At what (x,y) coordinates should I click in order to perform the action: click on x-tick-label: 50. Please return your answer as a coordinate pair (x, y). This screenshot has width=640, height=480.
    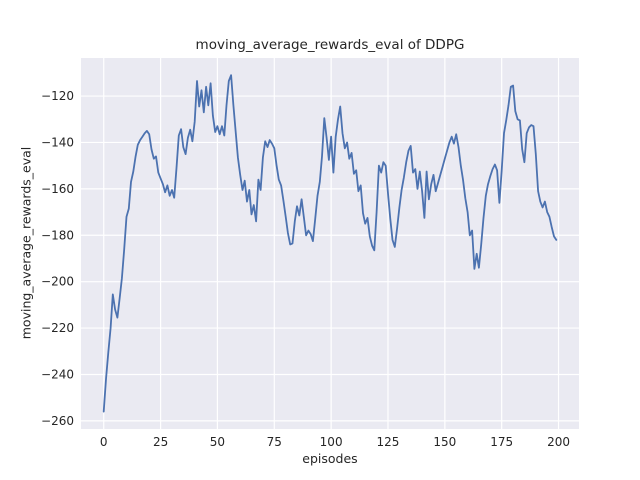
    Looking at the image, I should click on (217, 442).